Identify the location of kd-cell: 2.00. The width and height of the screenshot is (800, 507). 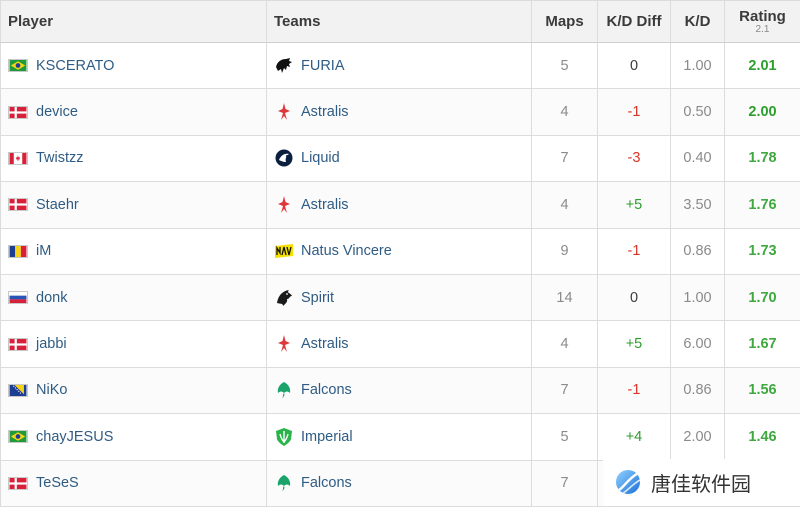
(698, 437).